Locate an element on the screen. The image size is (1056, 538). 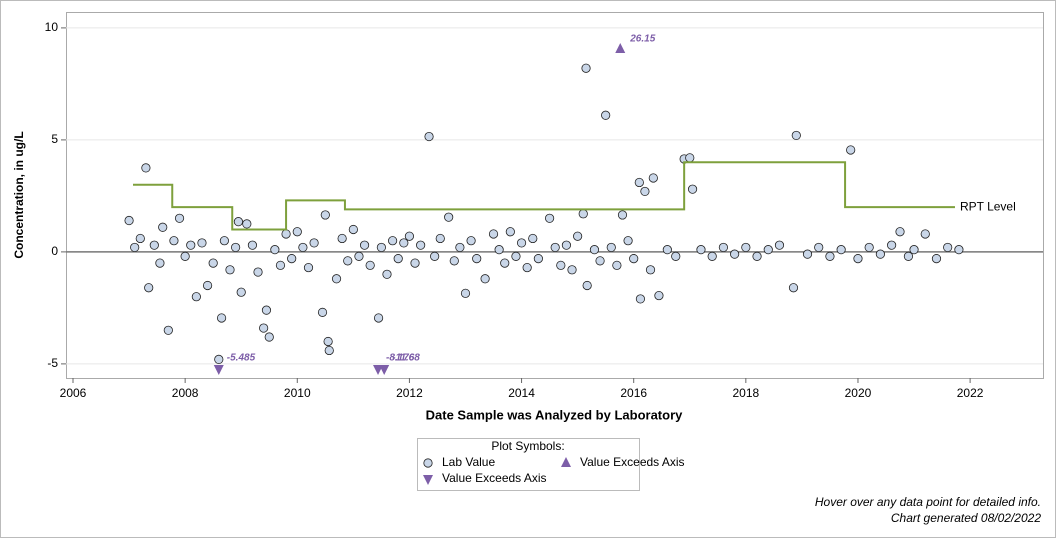
exceeds-axis-label: -8.176 is located at coordinates (400, 358).